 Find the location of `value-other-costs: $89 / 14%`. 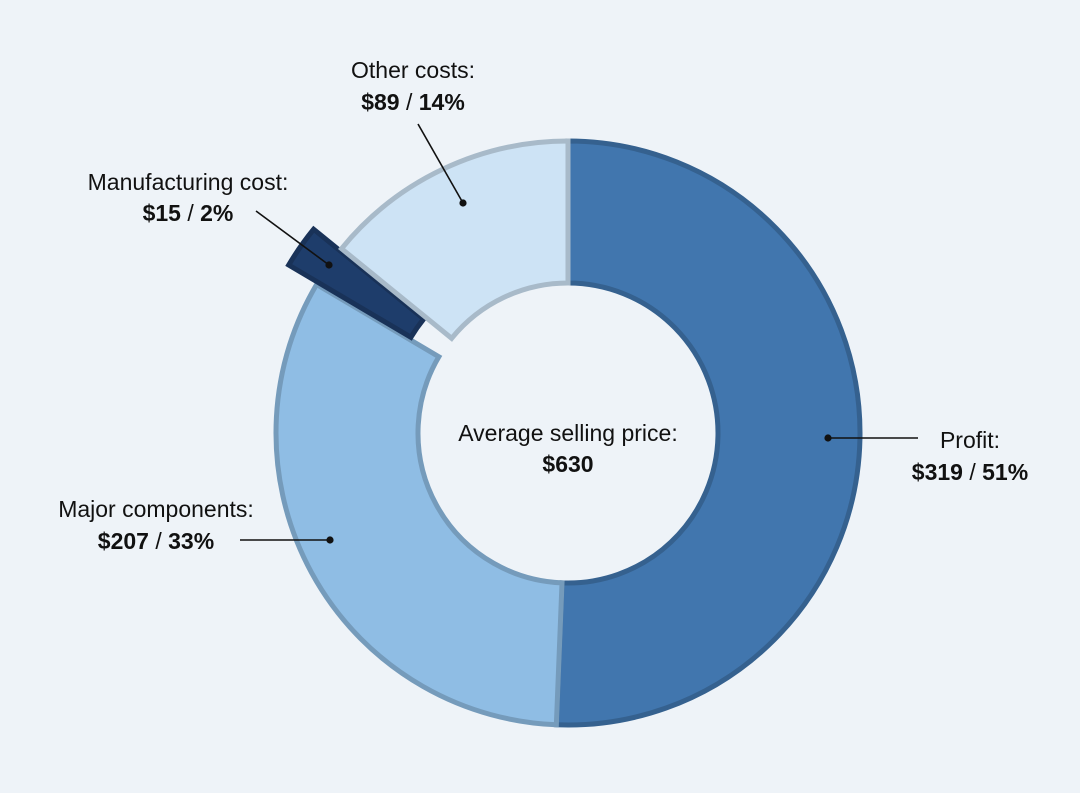

value-other-costs: $89 / 14% is located at coordinates (413, 102).